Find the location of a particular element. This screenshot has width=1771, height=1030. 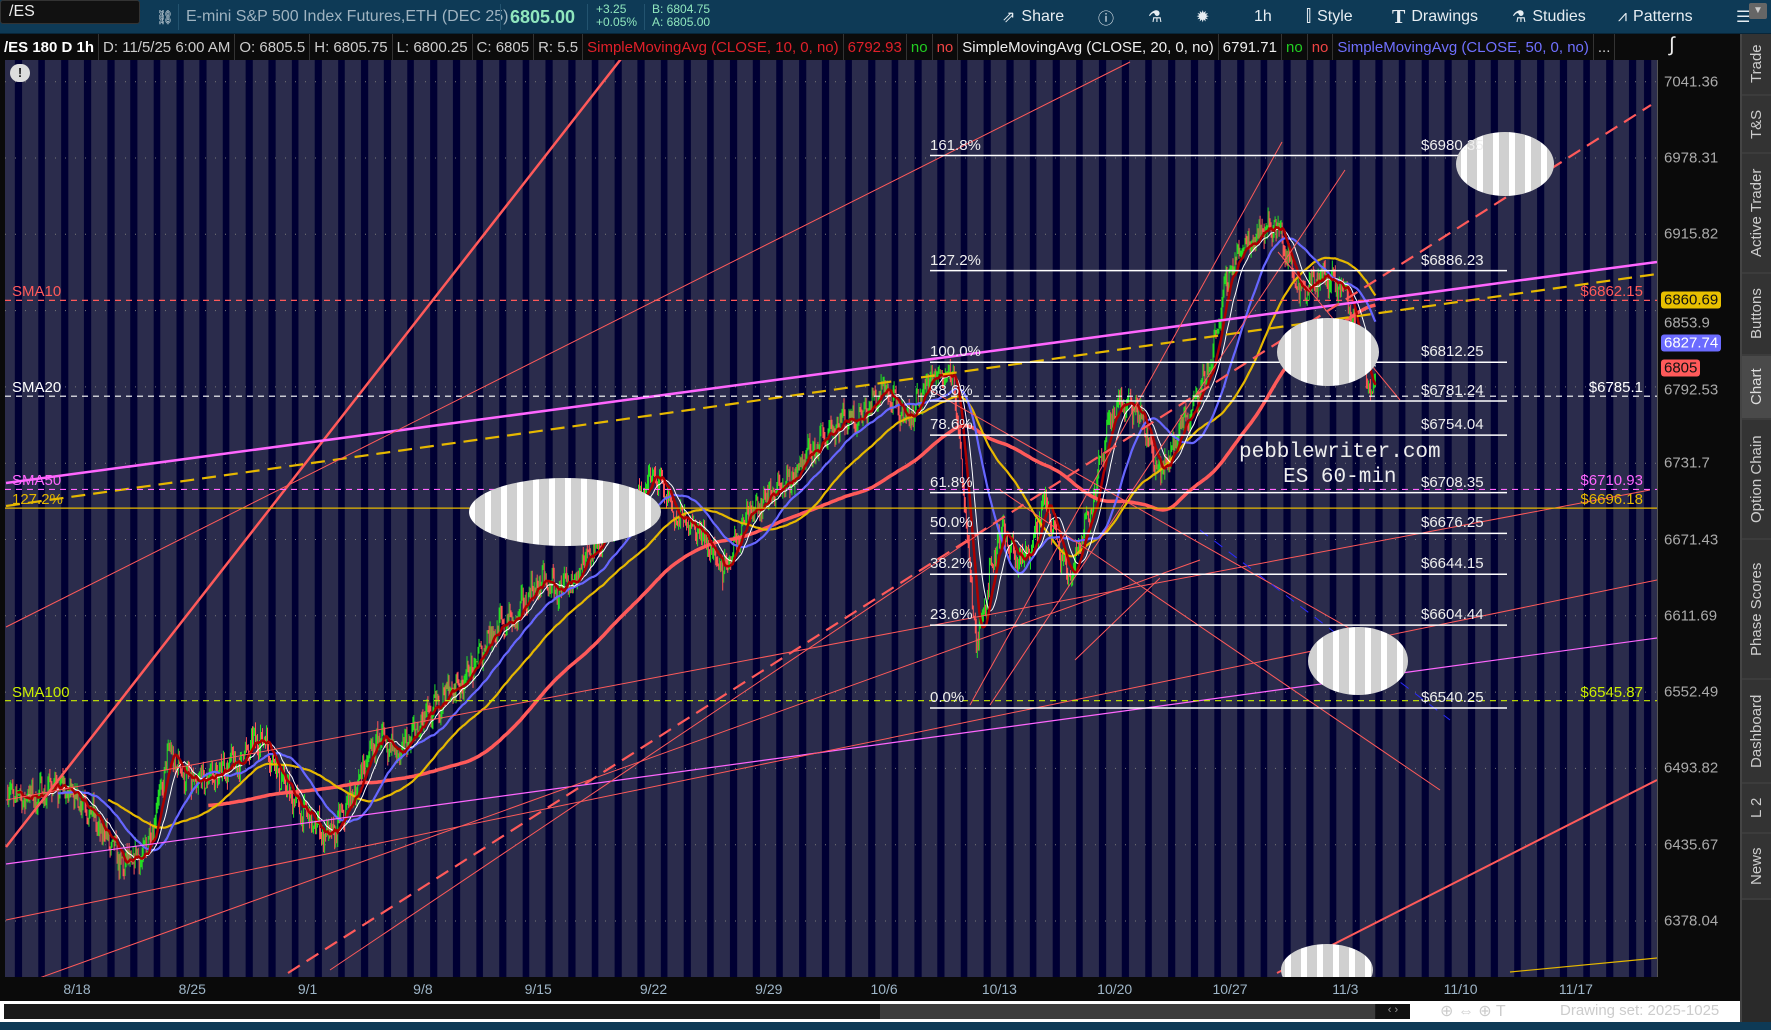

settings-button: ✹ is located at coordinates (1202, 17).